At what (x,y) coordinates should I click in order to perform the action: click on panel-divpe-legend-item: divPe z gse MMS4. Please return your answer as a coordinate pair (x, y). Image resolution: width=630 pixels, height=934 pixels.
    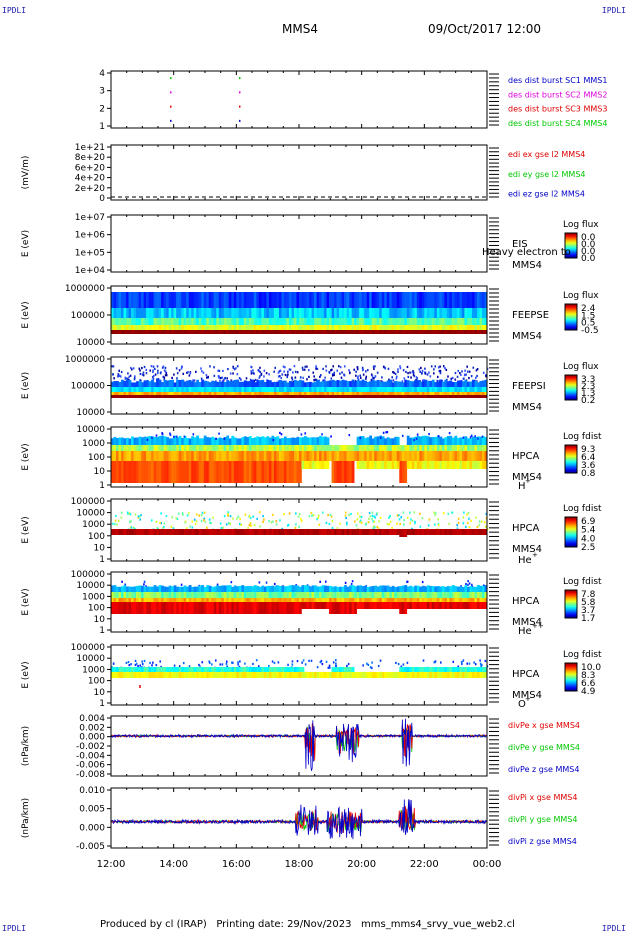
    Looking at the image, I should click on (543, 769).